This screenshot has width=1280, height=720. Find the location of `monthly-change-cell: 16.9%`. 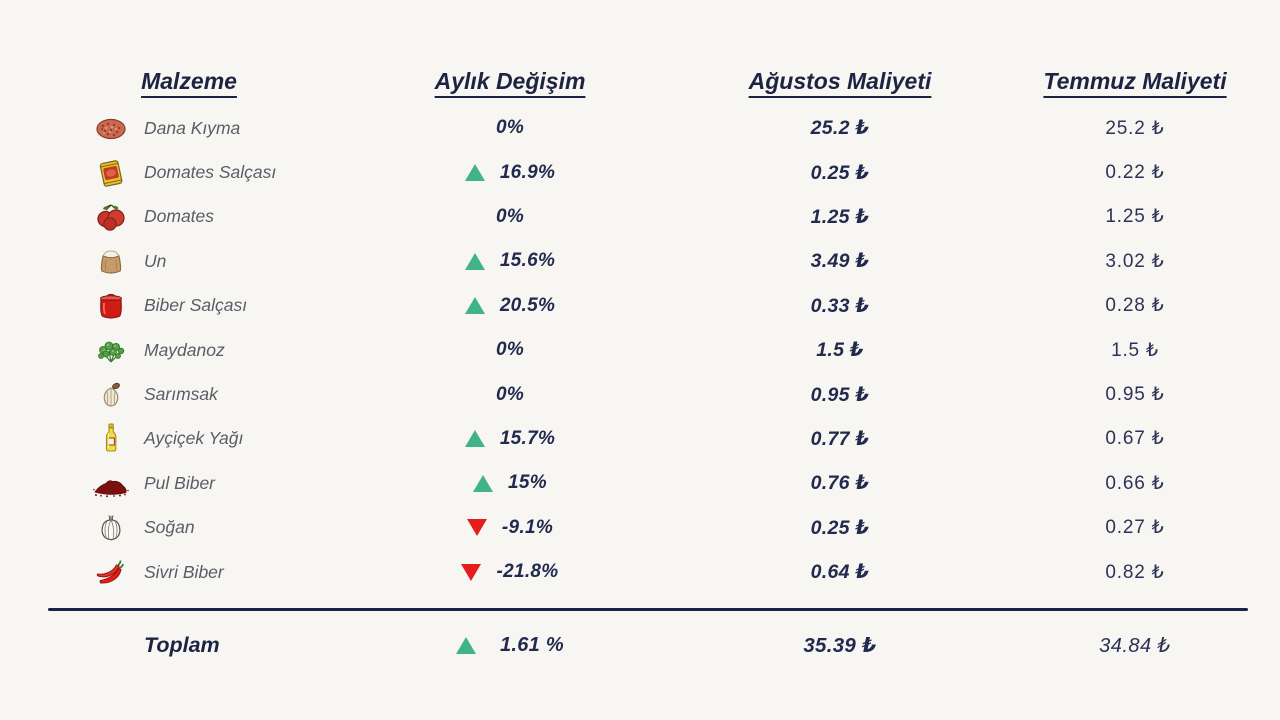

monthly-change-cell: 16.9% is located at coordinates (510, 173).